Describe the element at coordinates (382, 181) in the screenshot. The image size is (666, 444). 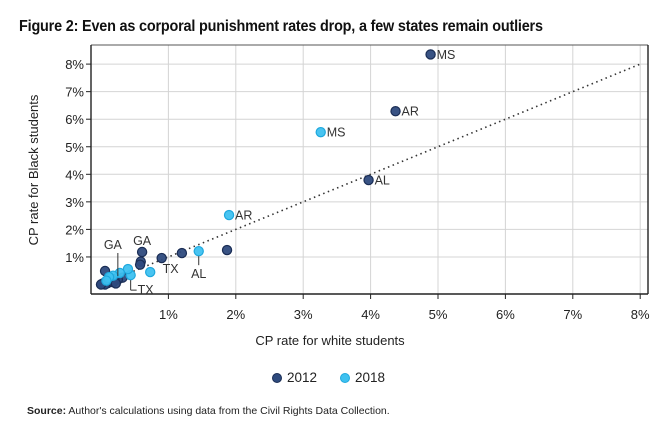
I see `annotation-al-2012: AL` at that location.